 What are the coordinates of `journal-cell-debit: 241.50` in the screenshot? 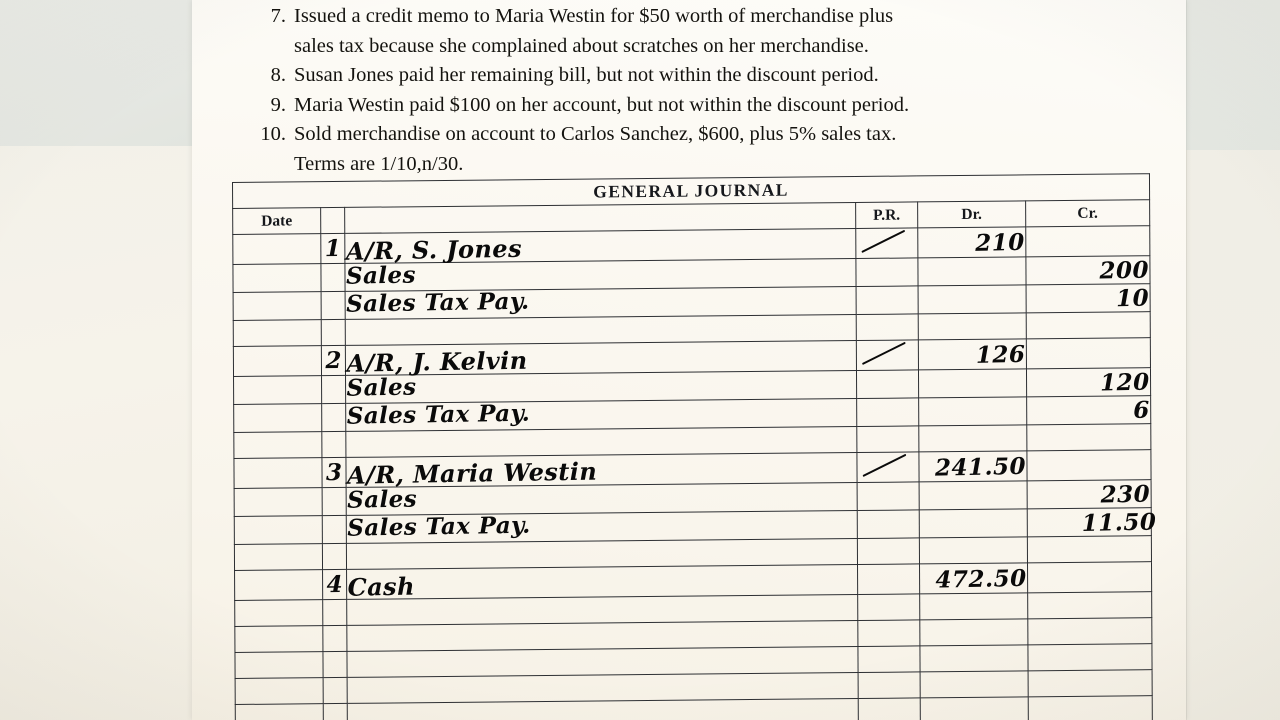 It's located at (973, 466).